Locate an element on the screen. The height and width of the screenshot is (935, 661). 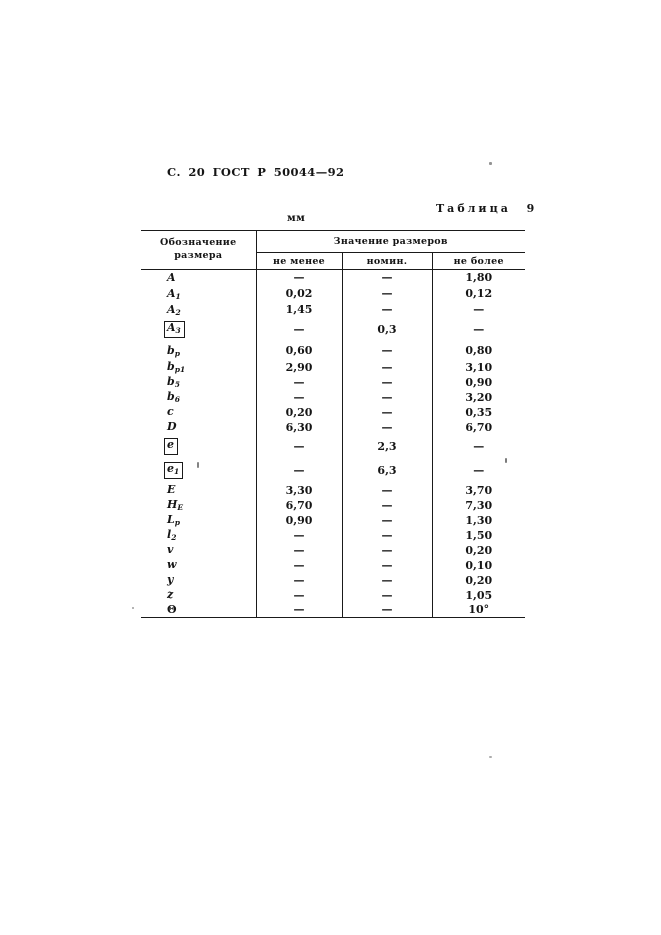
dimension-symbol: A3 is located at coordinates (174, 329).